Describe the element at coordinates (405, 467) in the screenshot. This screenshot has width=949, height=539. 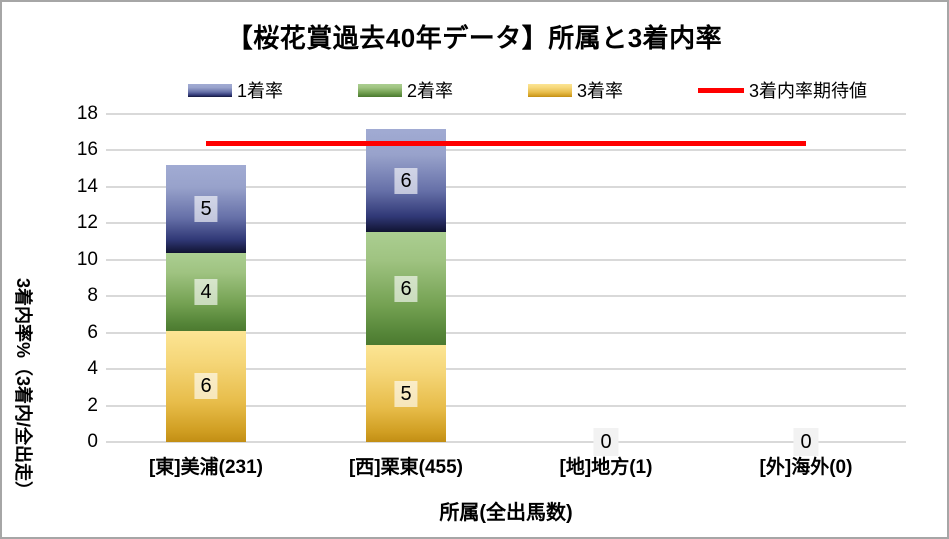
I see `x-tick-label: [西]栗東(455)` at that location.